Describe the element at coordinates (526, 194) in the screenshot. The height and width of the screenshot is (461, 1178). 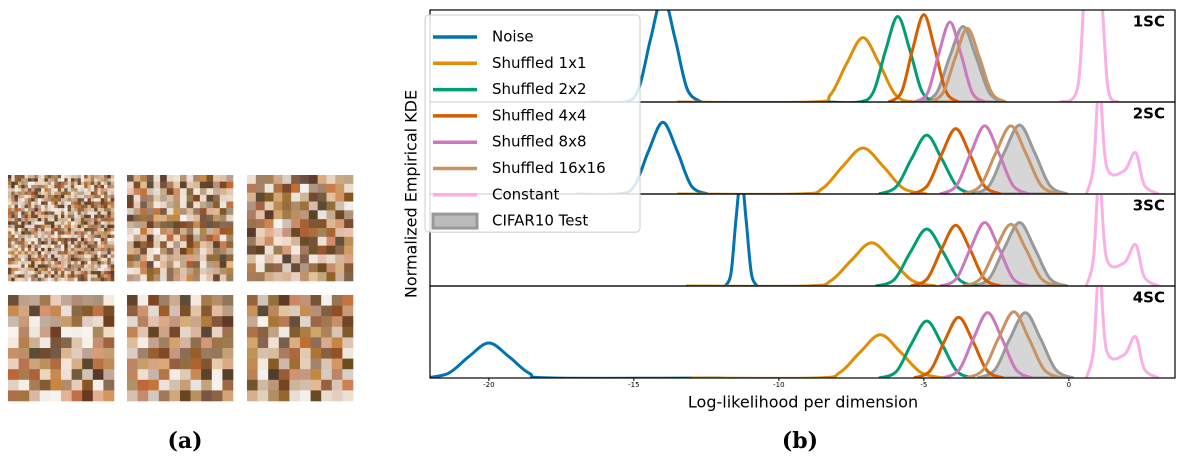
I see `legend-label: Constant` at that location.